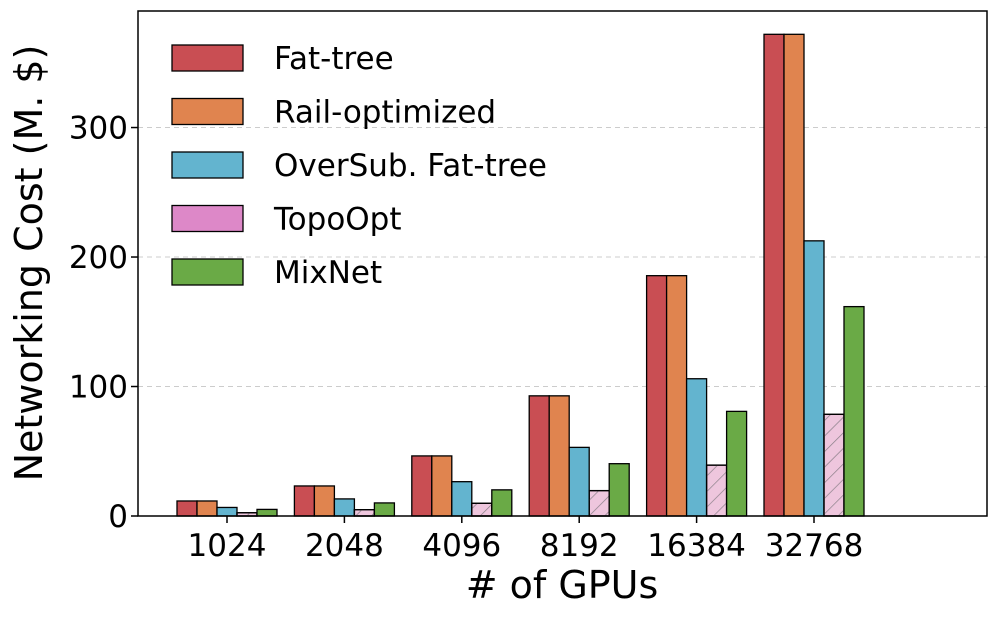 The height and width of the screenshot is (620, 997). I want to click on y-axis-label: Networking Cost (M. $), so click(29, 263).